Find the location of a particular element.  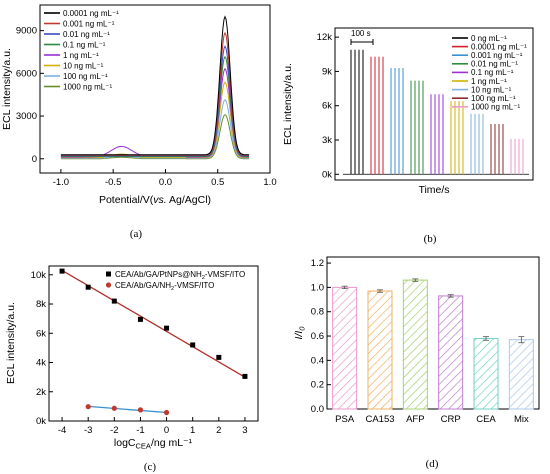

panel-a-ytick-label: 6000 is located at coordinates (26, 73).